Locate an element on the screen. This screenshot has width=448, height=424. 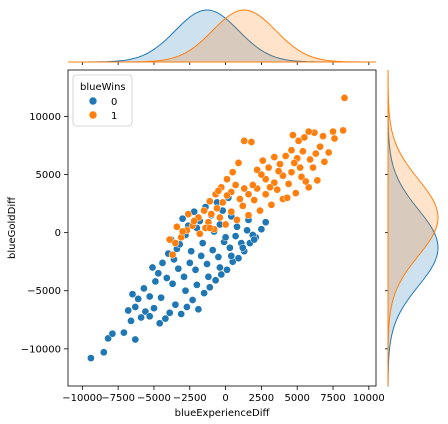
right-marginal-kde is located at coordinates (412, 228).